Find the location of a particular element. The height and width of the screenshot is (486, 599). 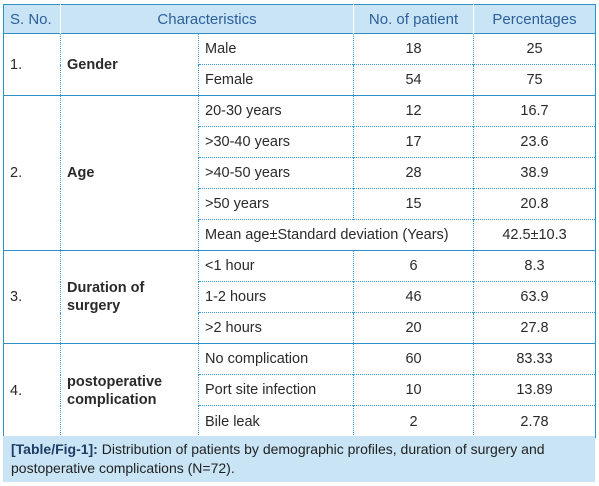

row-percentage: 8.3 is located at coordinates (534, 266).